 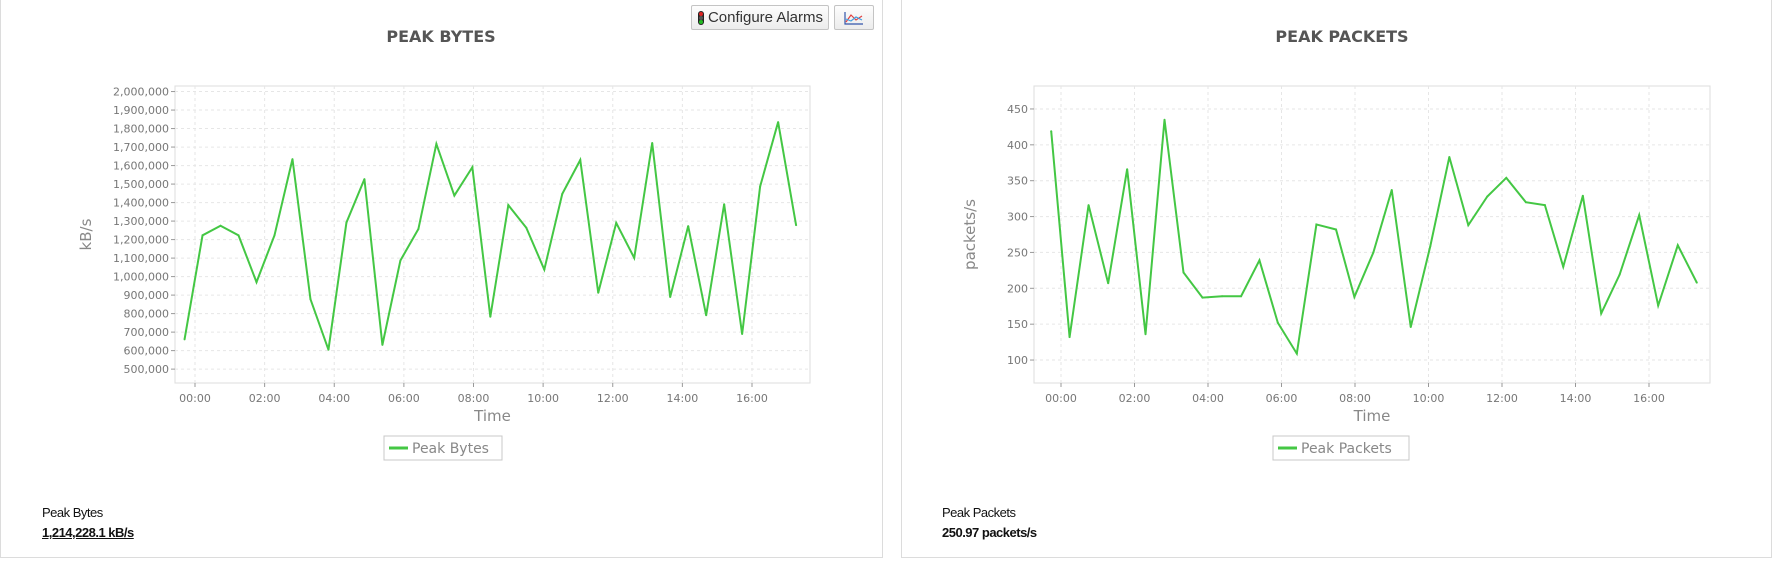 I want to click on y-tick-label: 1,200,000, so click(x=141, y=240).